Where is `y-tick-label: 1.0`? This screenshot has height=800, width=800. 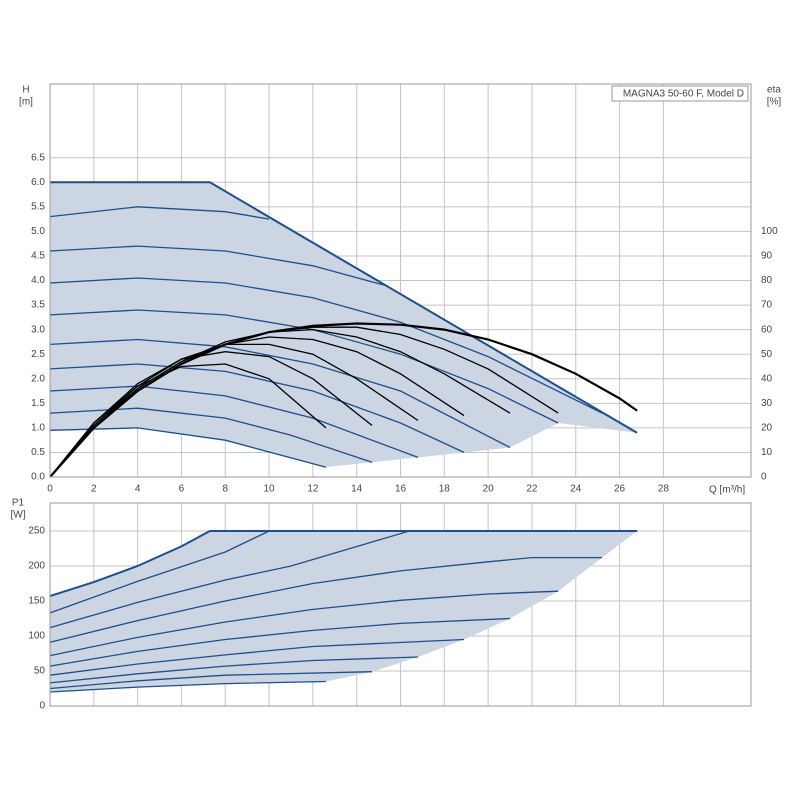 y-tick-label: 1.0 is located at coordinates (38, 428).